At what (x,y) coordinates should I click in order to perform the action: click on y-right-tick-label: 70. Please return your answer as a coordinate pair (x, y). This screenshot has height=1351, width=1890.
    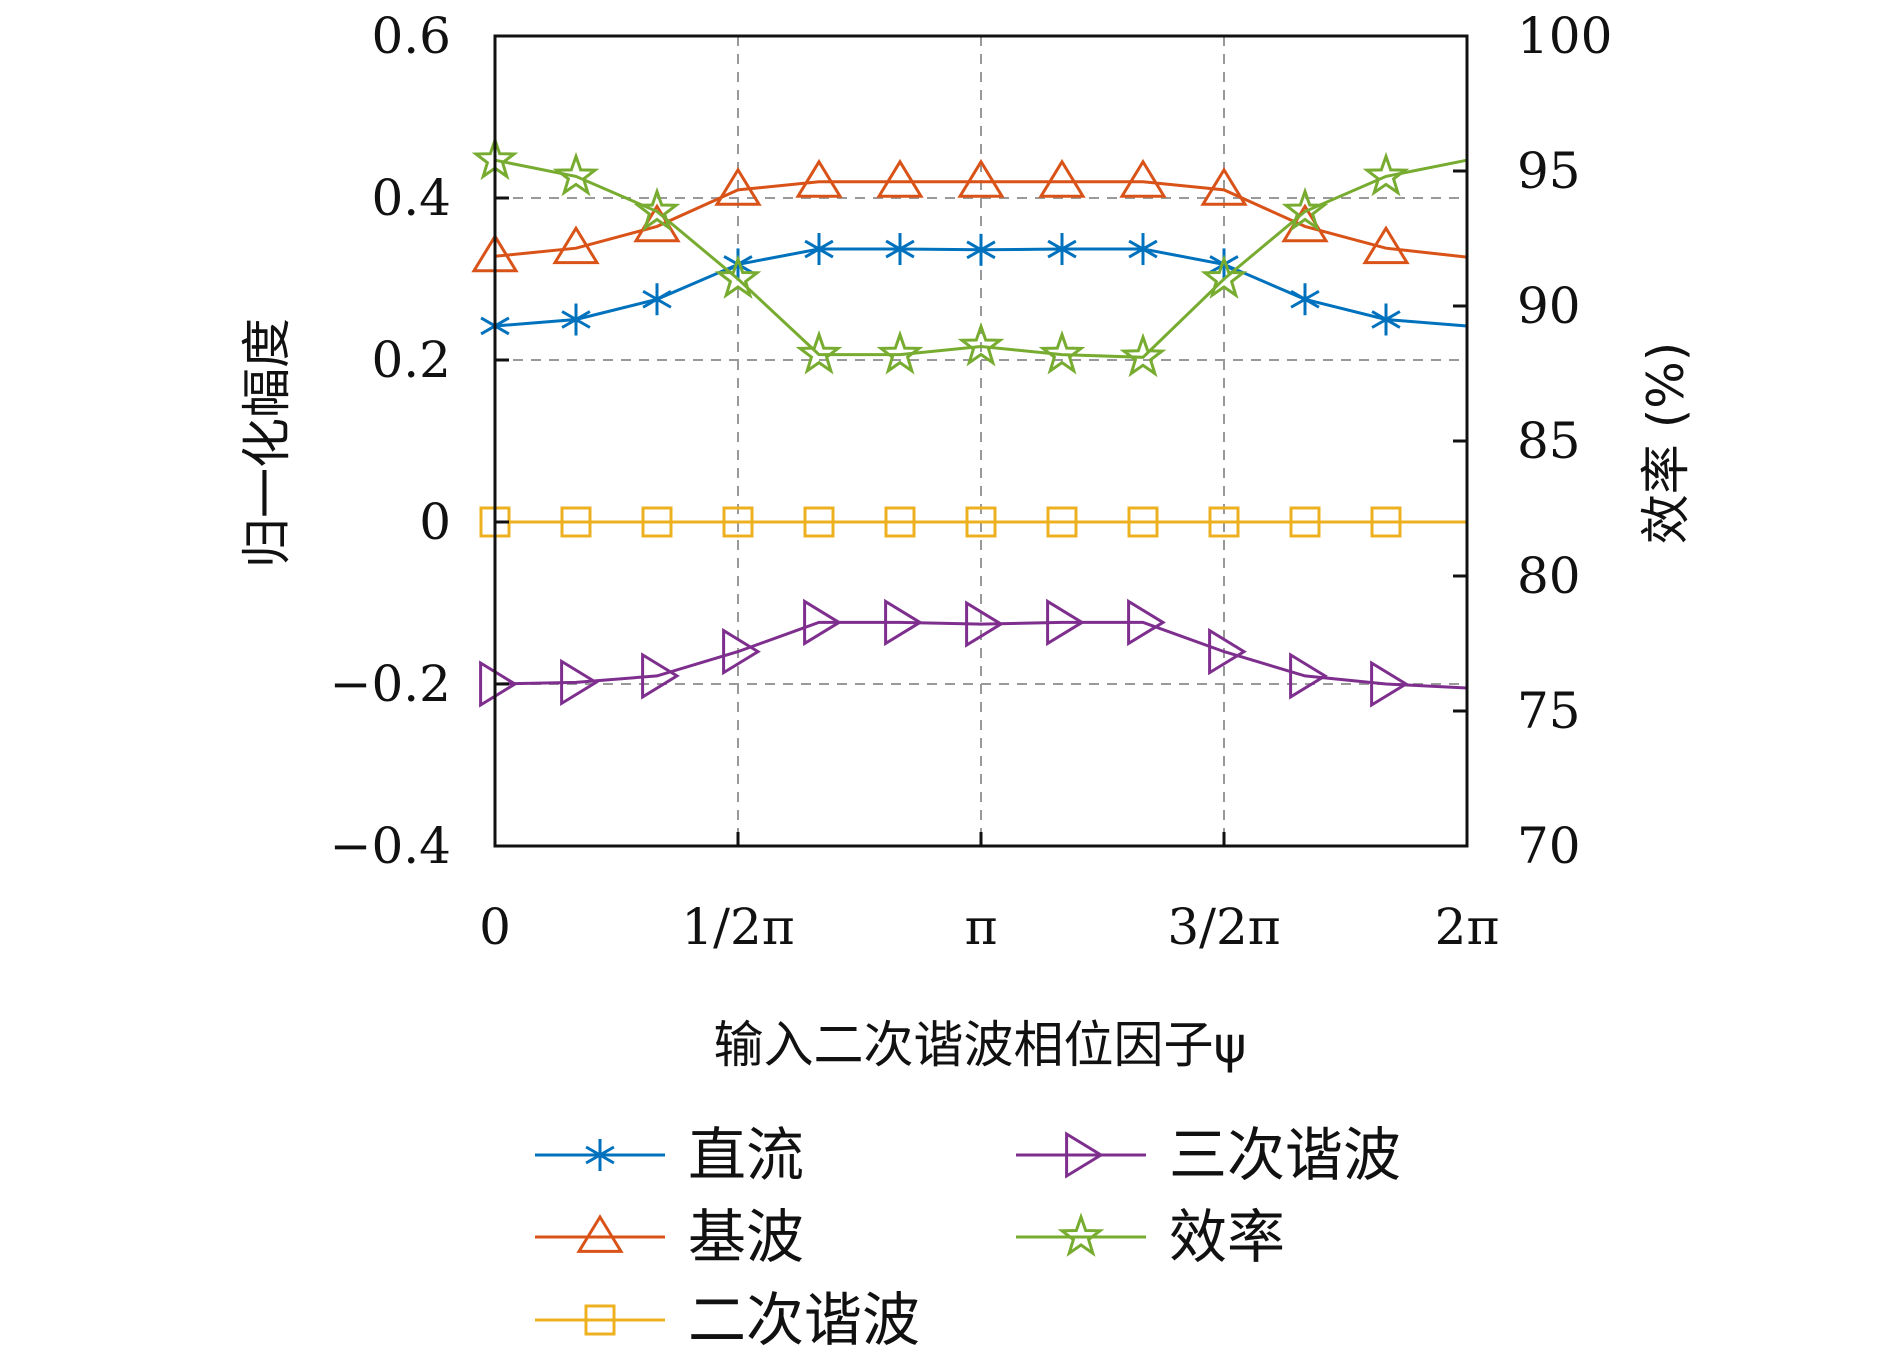
    Looking at the image, I should click on (1549, 846).